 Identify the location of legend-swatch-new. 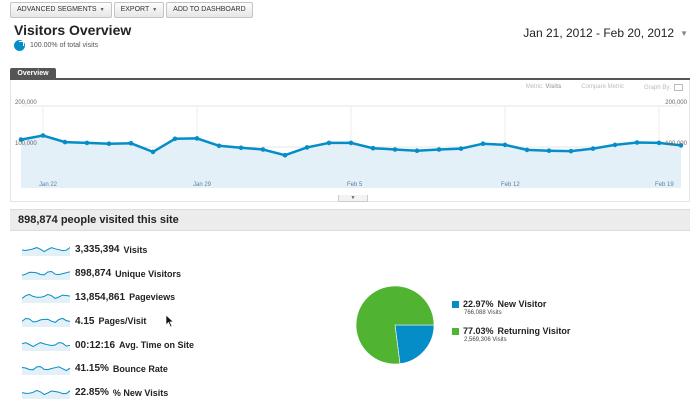
(455, 304).